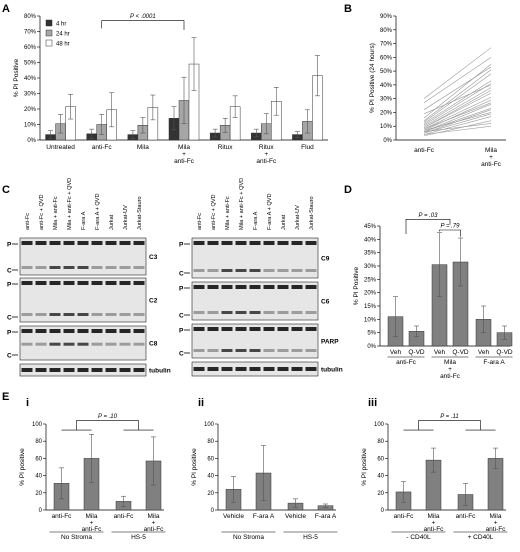 This screenshot has height=552, width=520. I want to click on blot-c-right-lane-label: F-ara A, so click(256, 220).